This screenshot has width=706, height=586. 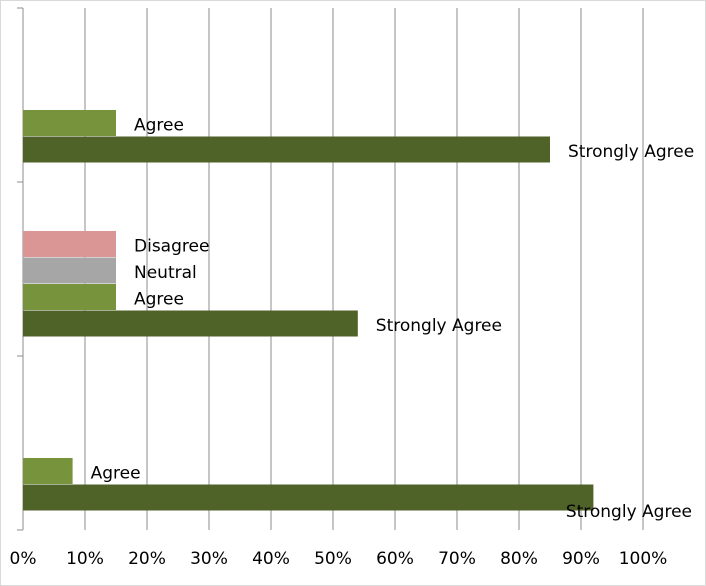 I want to click on x-tick-label: 80%, so click(x=519, y=559).